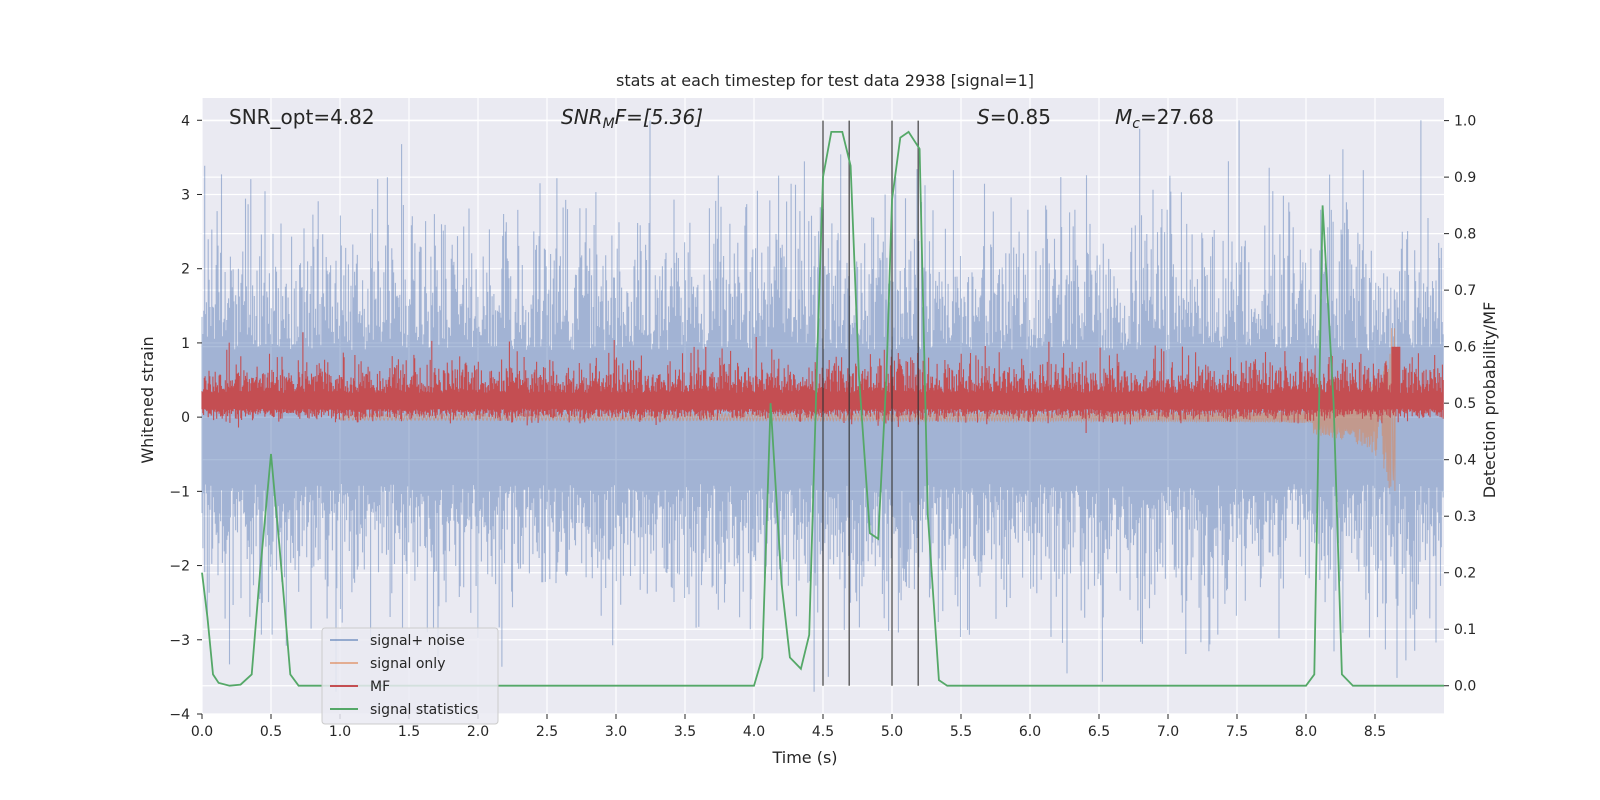 The image size is (1600, 800). Describe the element at coordinates (1237, 732) in the screenshot. I see `x-tick-label: 7.5` at that location.